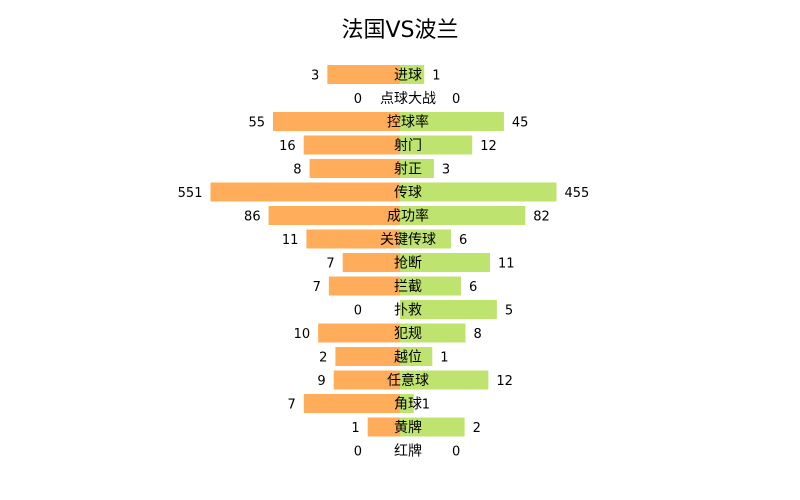  I want to click on value-label-left: 551, so click(190, 193).